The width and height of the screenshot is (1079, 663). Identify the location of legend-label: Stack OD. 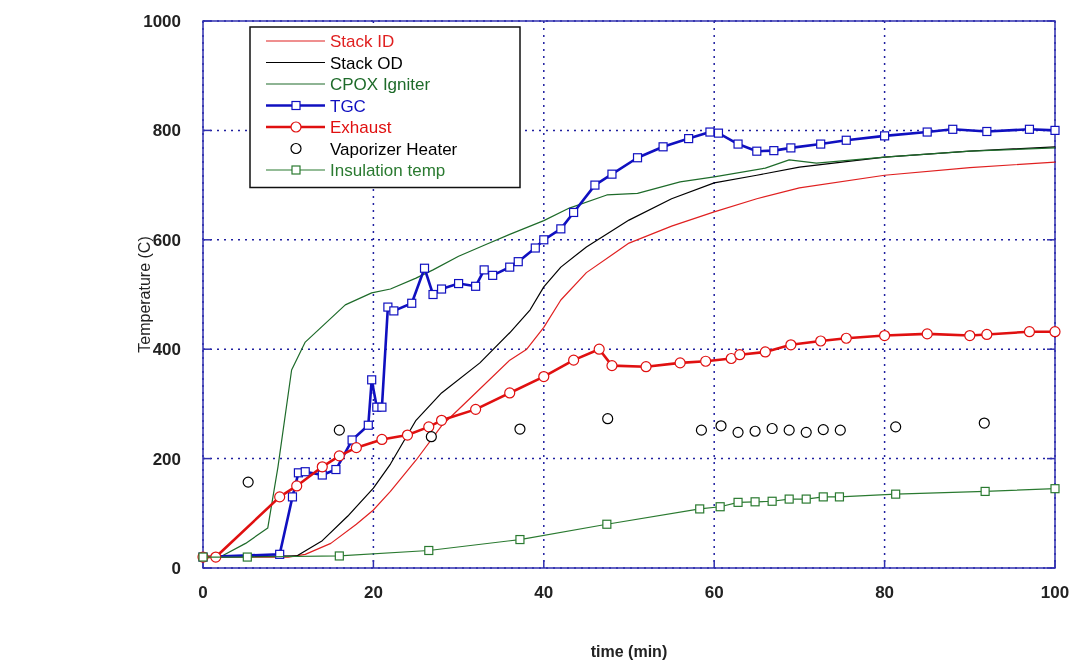
(366, 63).